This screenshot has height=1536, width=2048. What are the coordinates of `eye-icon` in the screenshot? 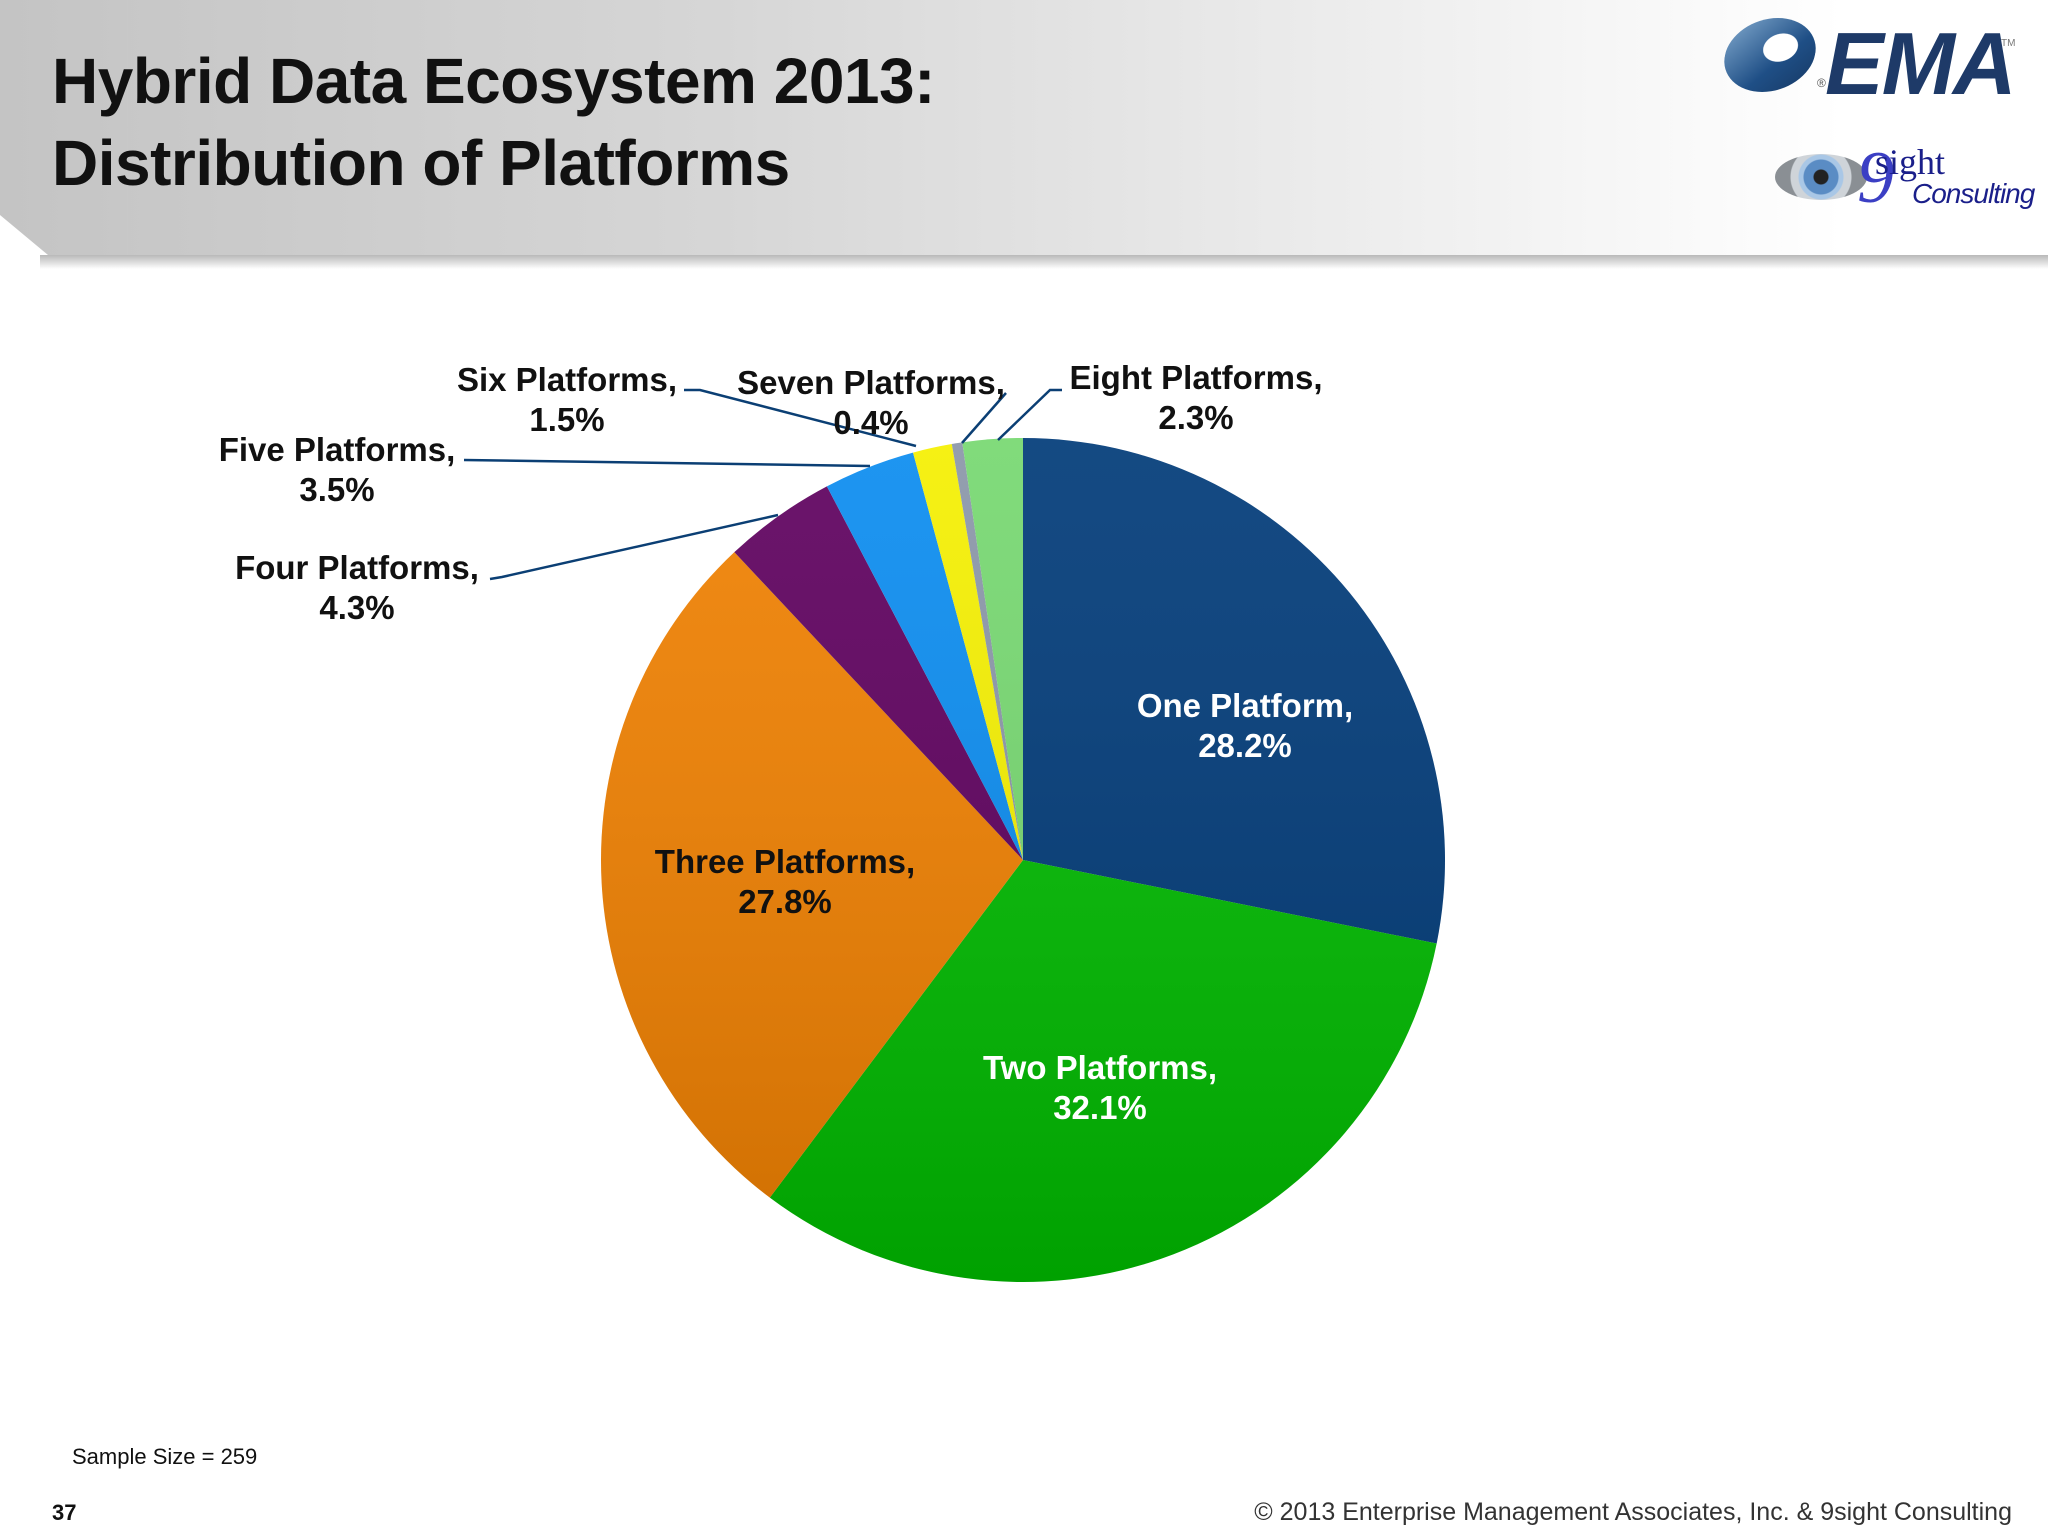 It's located at (1821, 177).